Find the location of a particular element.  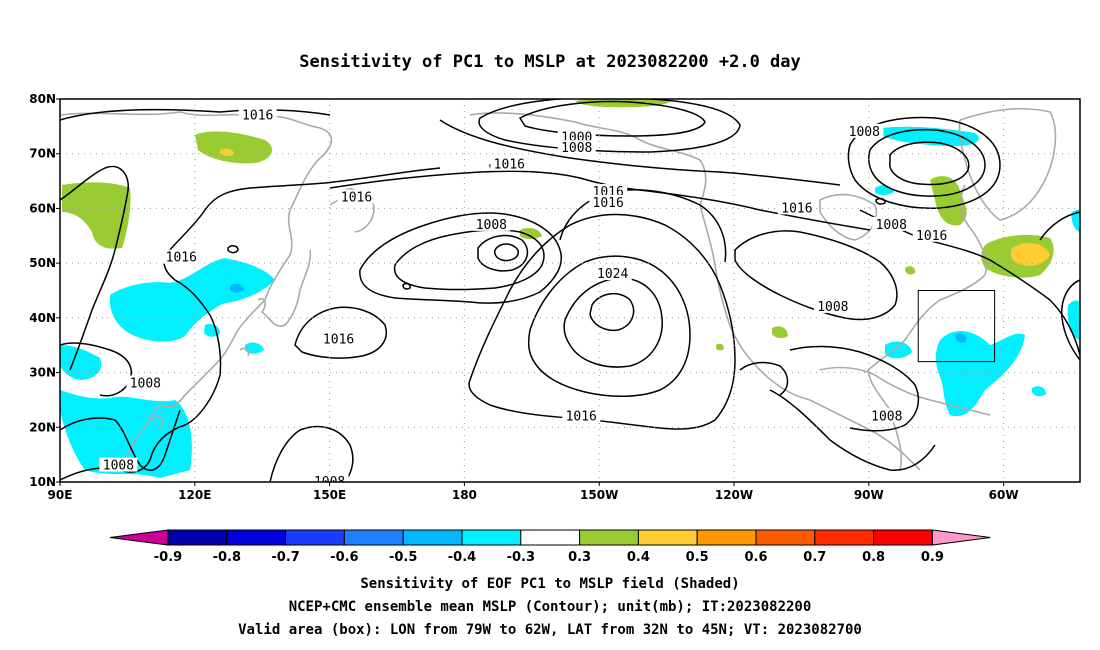

lon-tick-label: 90W is located at coordinates (869, 495).